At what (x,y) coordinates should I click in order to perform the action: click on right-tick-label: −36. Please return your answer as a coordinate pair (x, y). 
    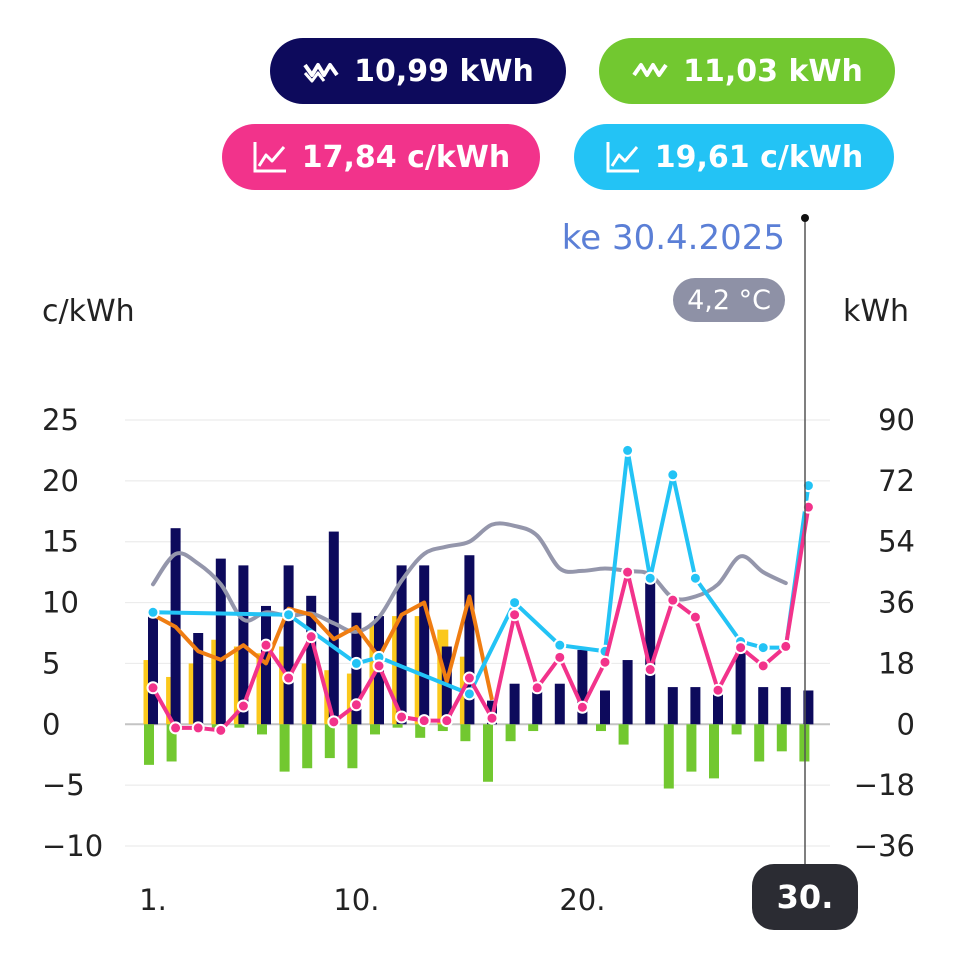
    Looking at the image, I should click on (884, 846).